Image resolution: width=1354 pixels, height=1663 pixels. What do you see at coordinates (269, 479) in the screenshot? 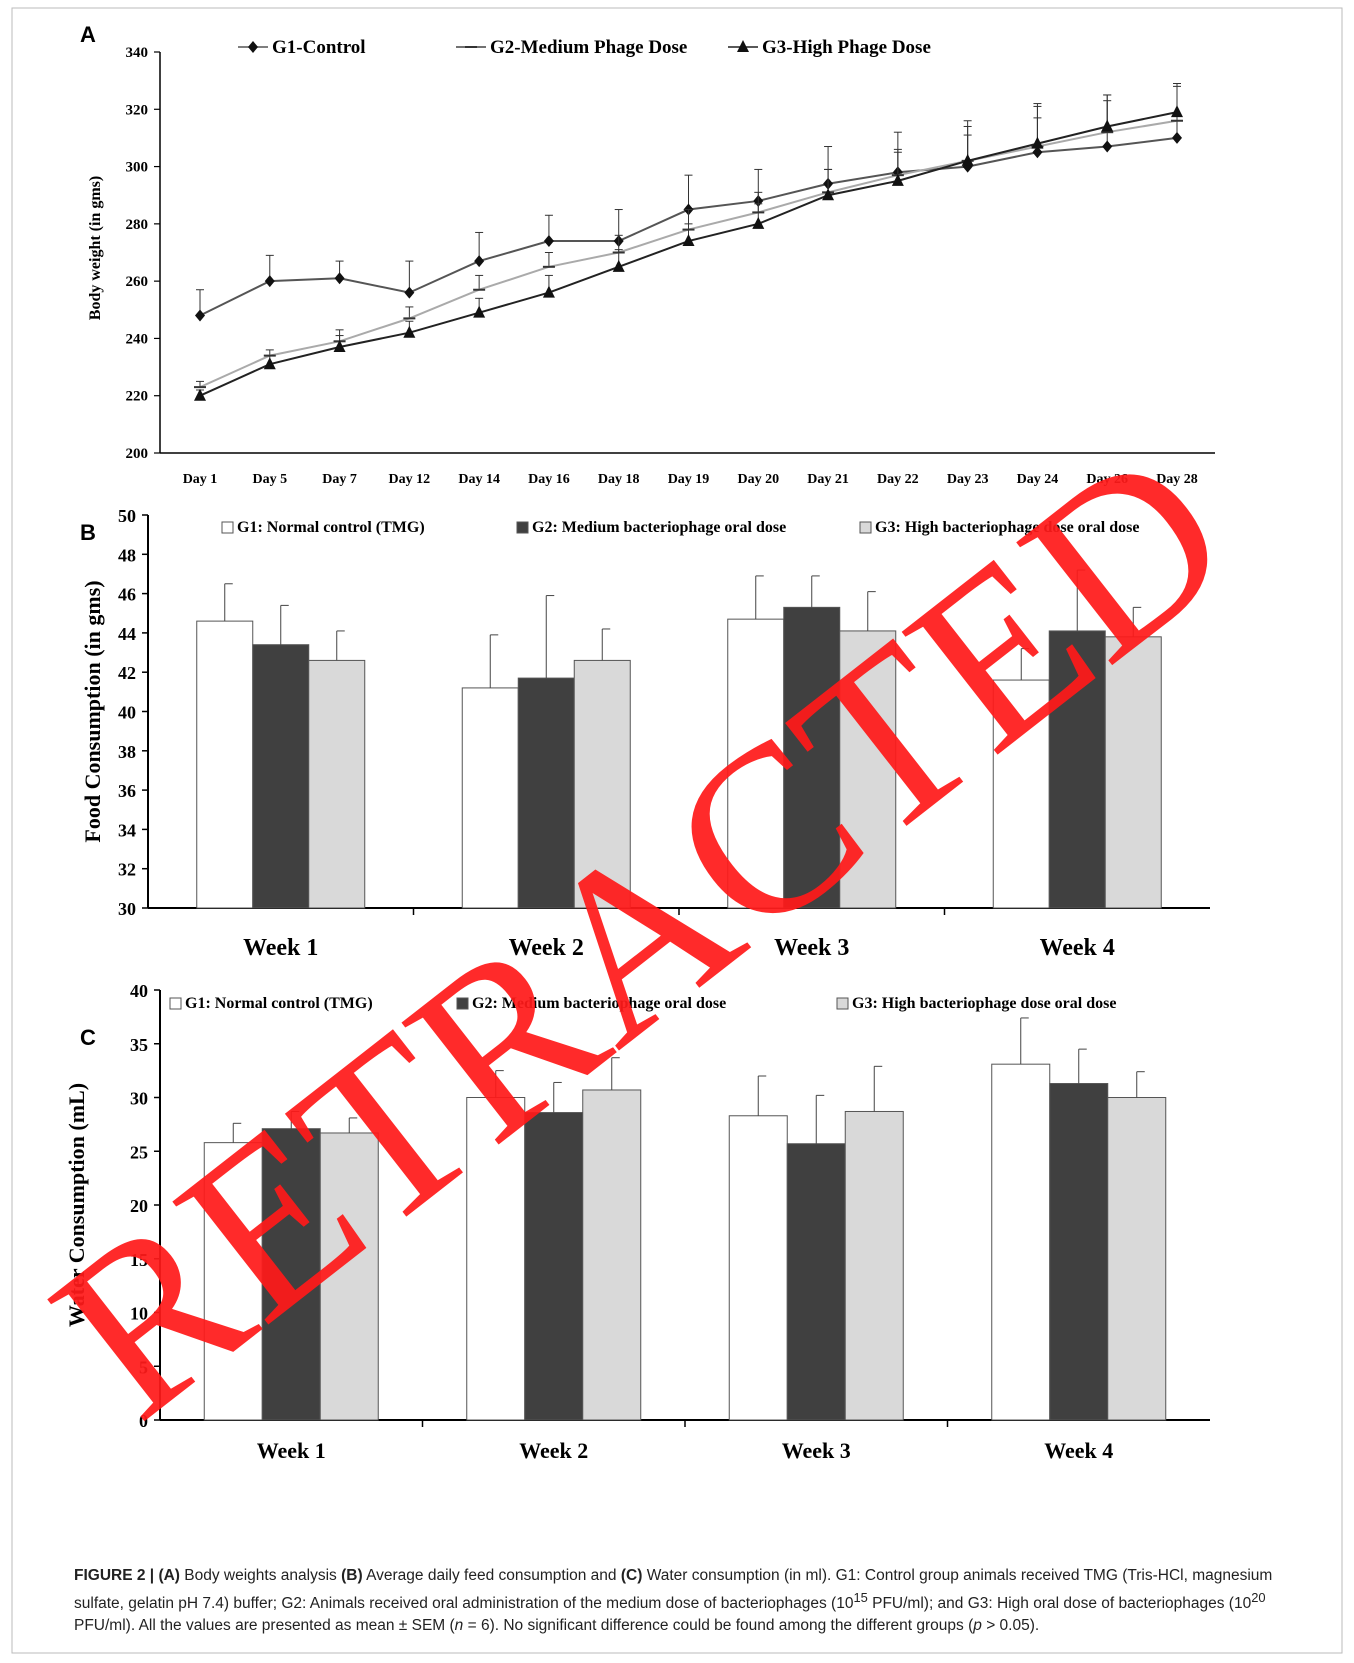
I see `x-tick-label: Day 5` at bounding box center [269, 479].